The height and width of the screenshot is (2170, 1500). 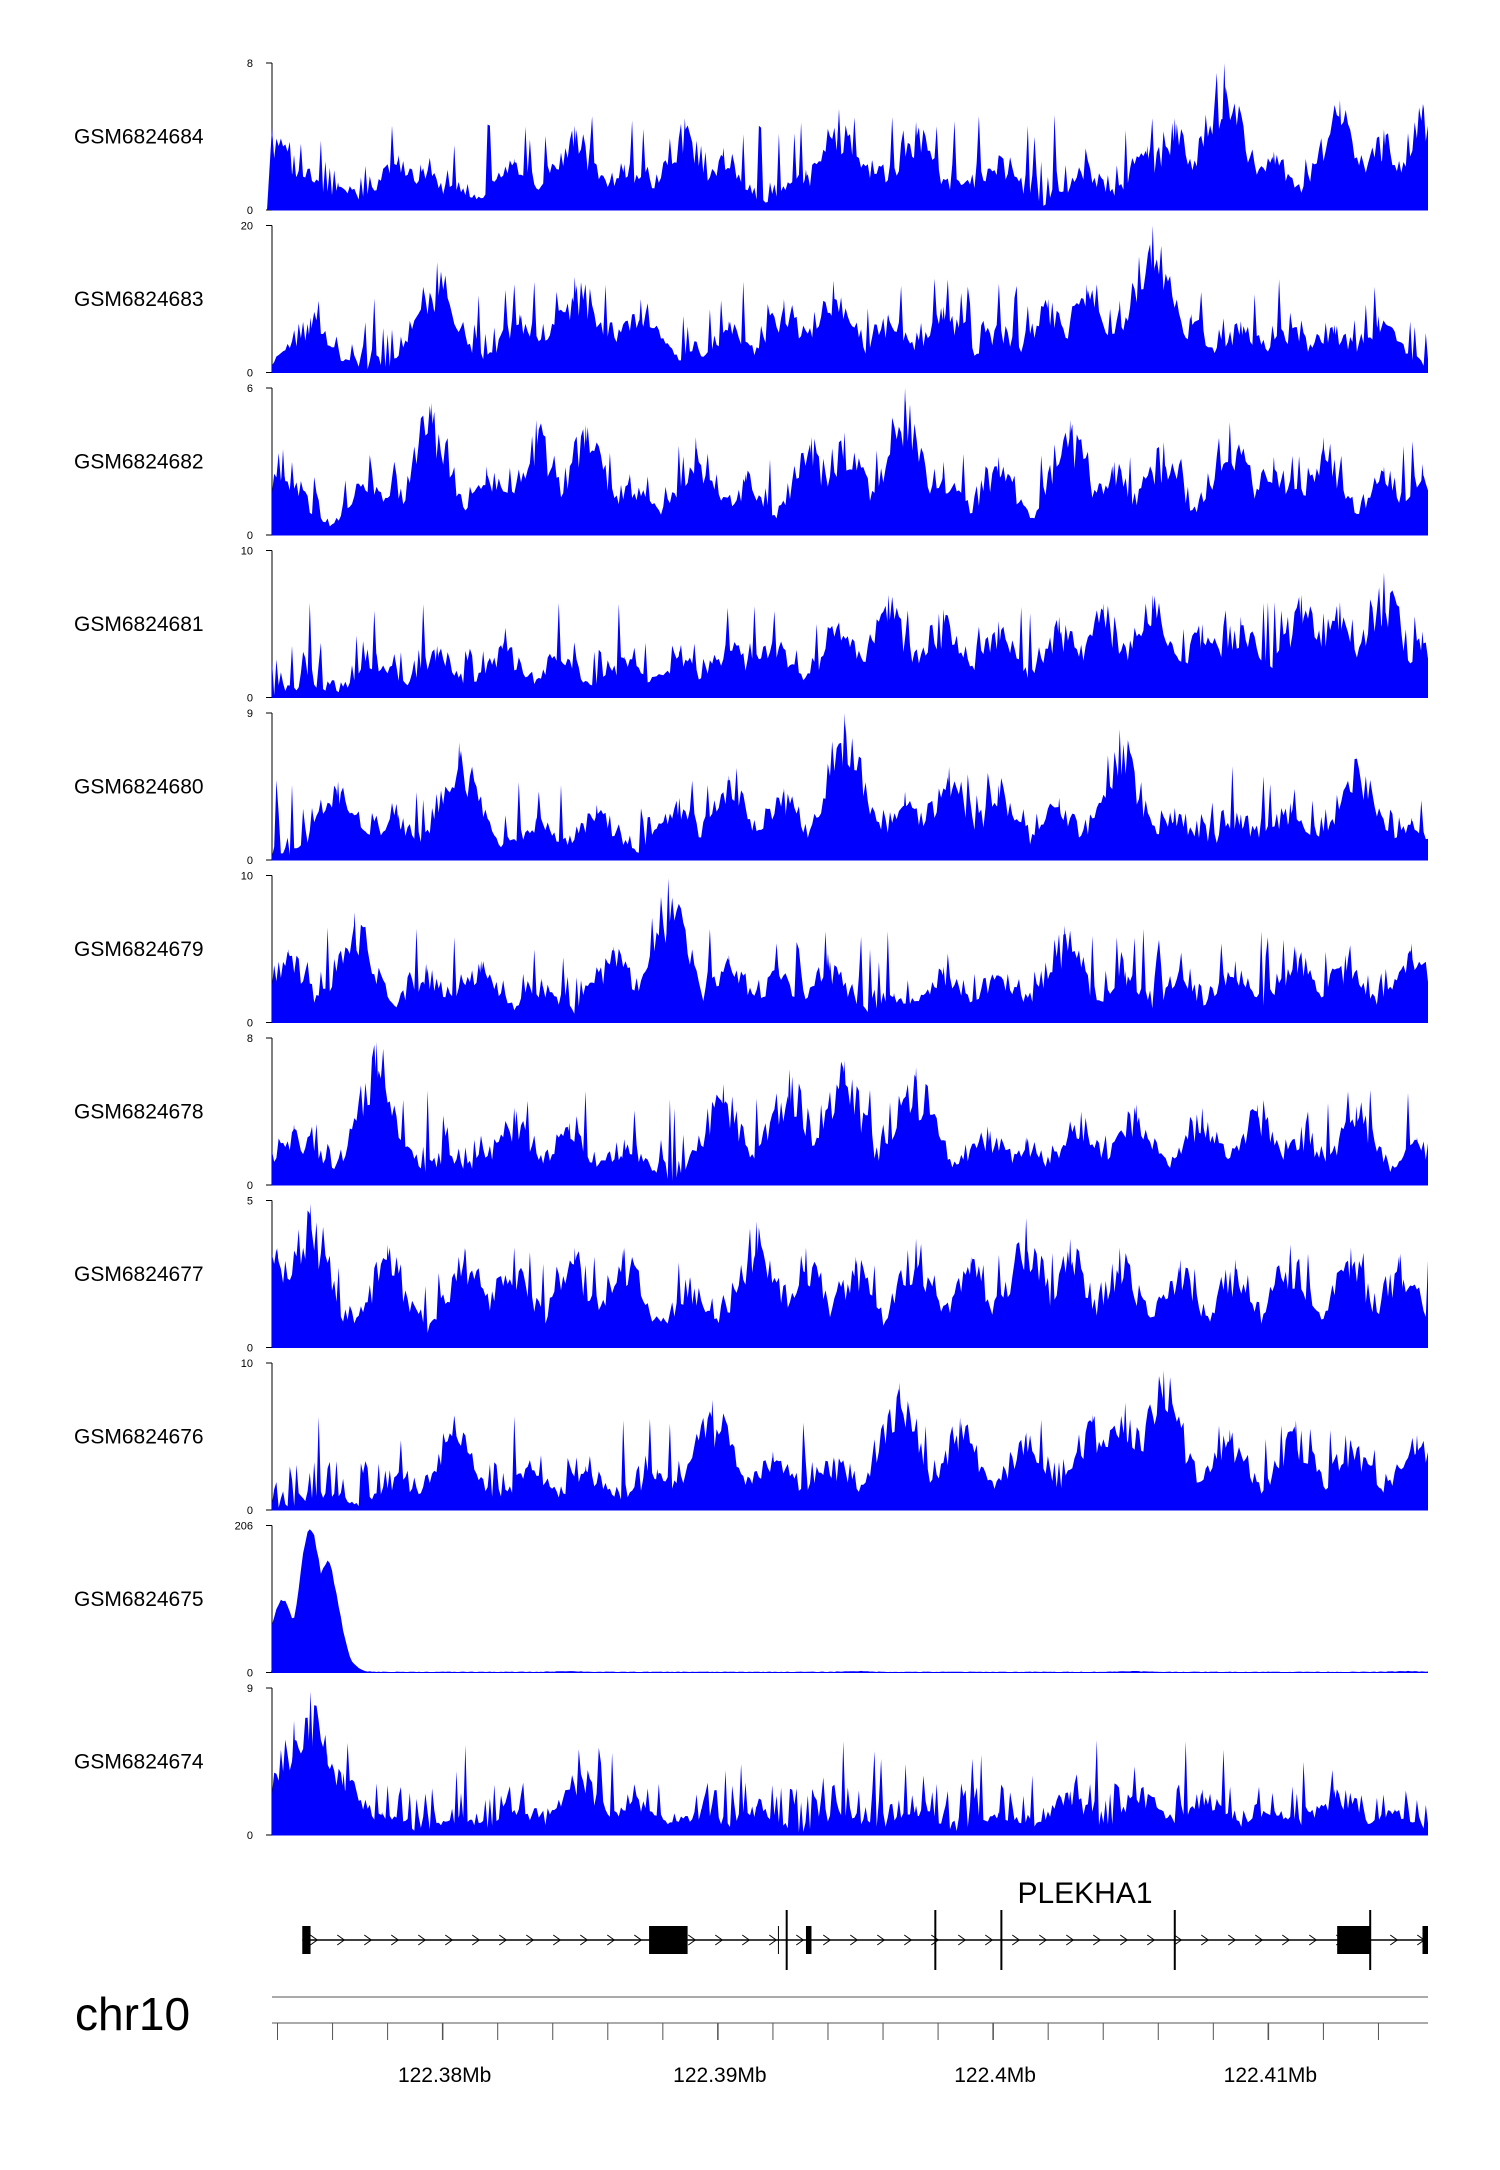 I want to click on axis-tick-label: 122.39Mb, so click(x=719, y=2075).